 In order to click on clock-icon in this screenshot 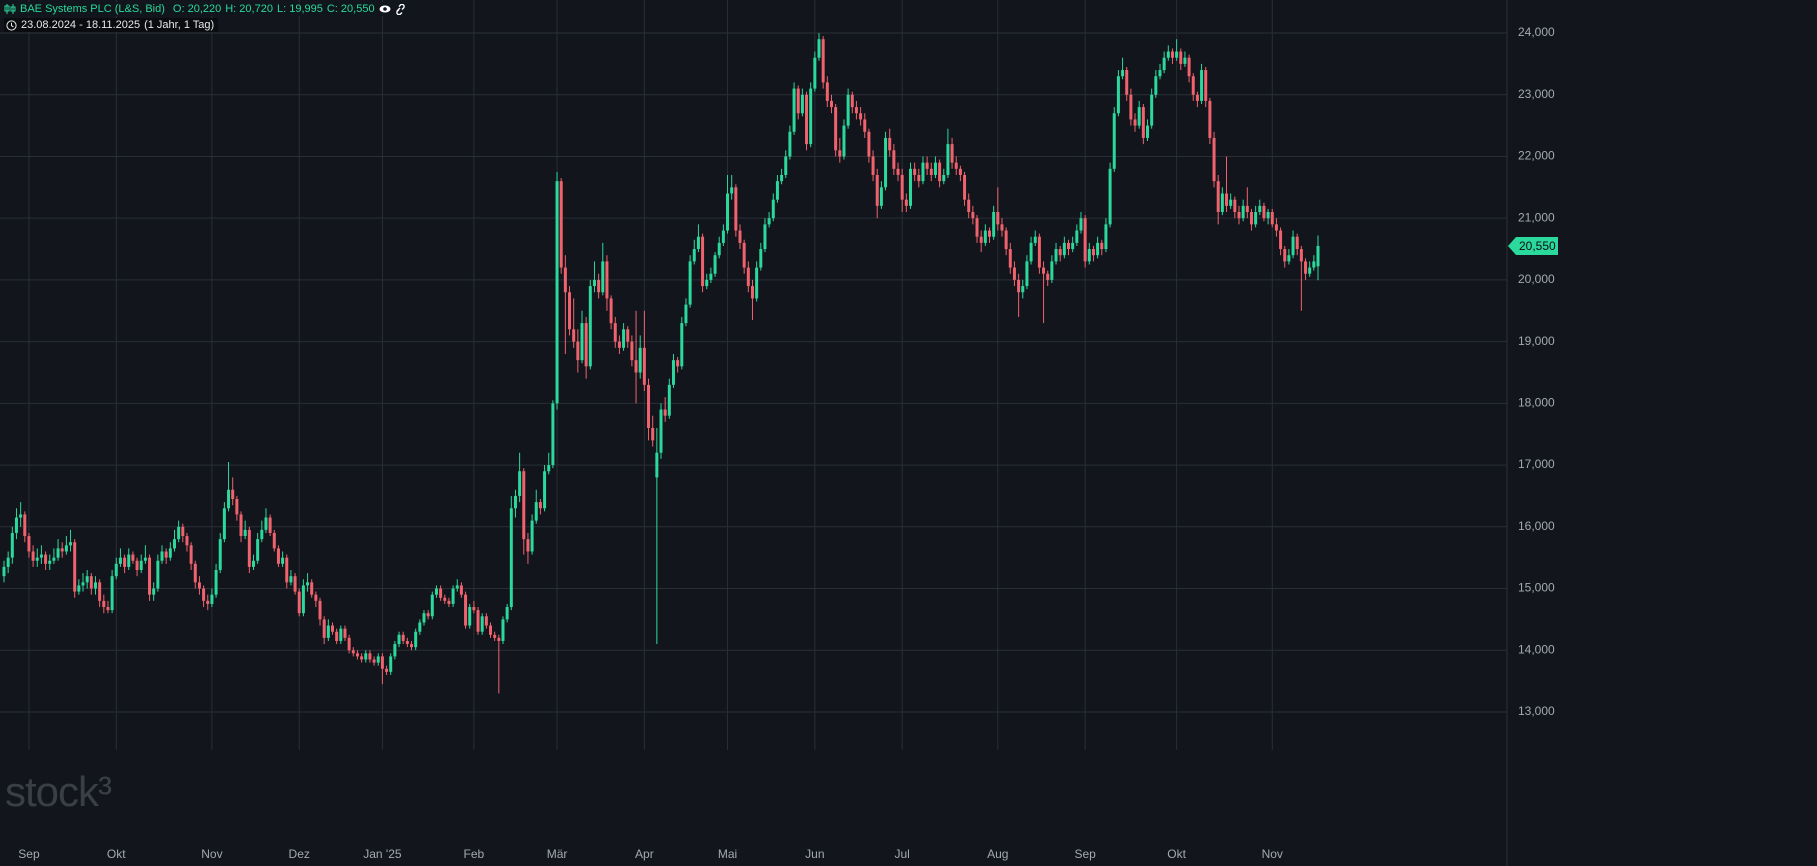, I will do `click(11, 25)`.